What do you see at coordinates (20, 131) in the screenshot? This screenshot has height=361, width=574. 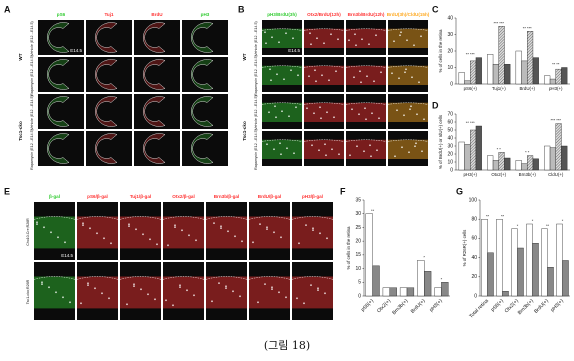 I see `group-label: Tsc1-cko` at bounding box center [20, 131].